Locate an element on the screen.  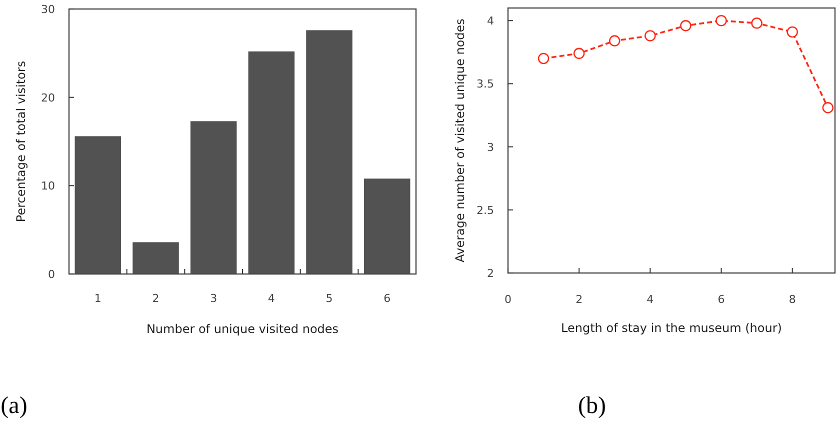
y-tick-label: 10 is located at coordinates (48, 186).